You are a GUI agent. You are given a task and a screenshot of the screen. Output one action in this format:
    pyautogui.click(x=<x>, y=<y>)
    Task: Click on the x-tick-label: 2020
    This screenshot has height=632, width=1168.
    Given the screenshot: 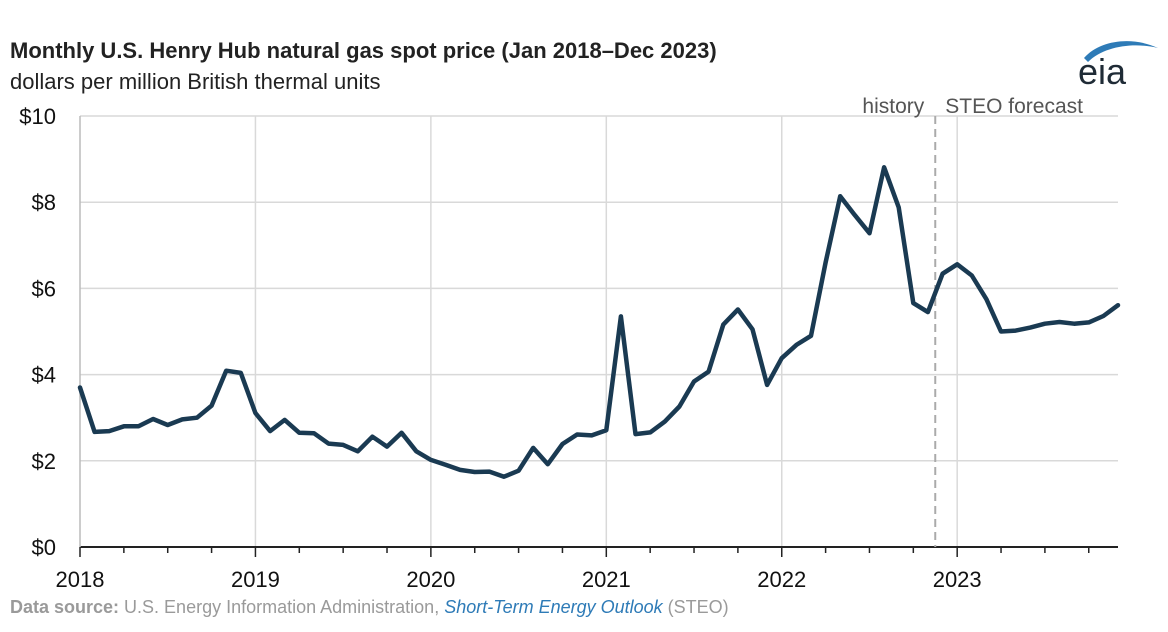 What is the action you would take?
    pyautogui.click(x=430, y=579)
    